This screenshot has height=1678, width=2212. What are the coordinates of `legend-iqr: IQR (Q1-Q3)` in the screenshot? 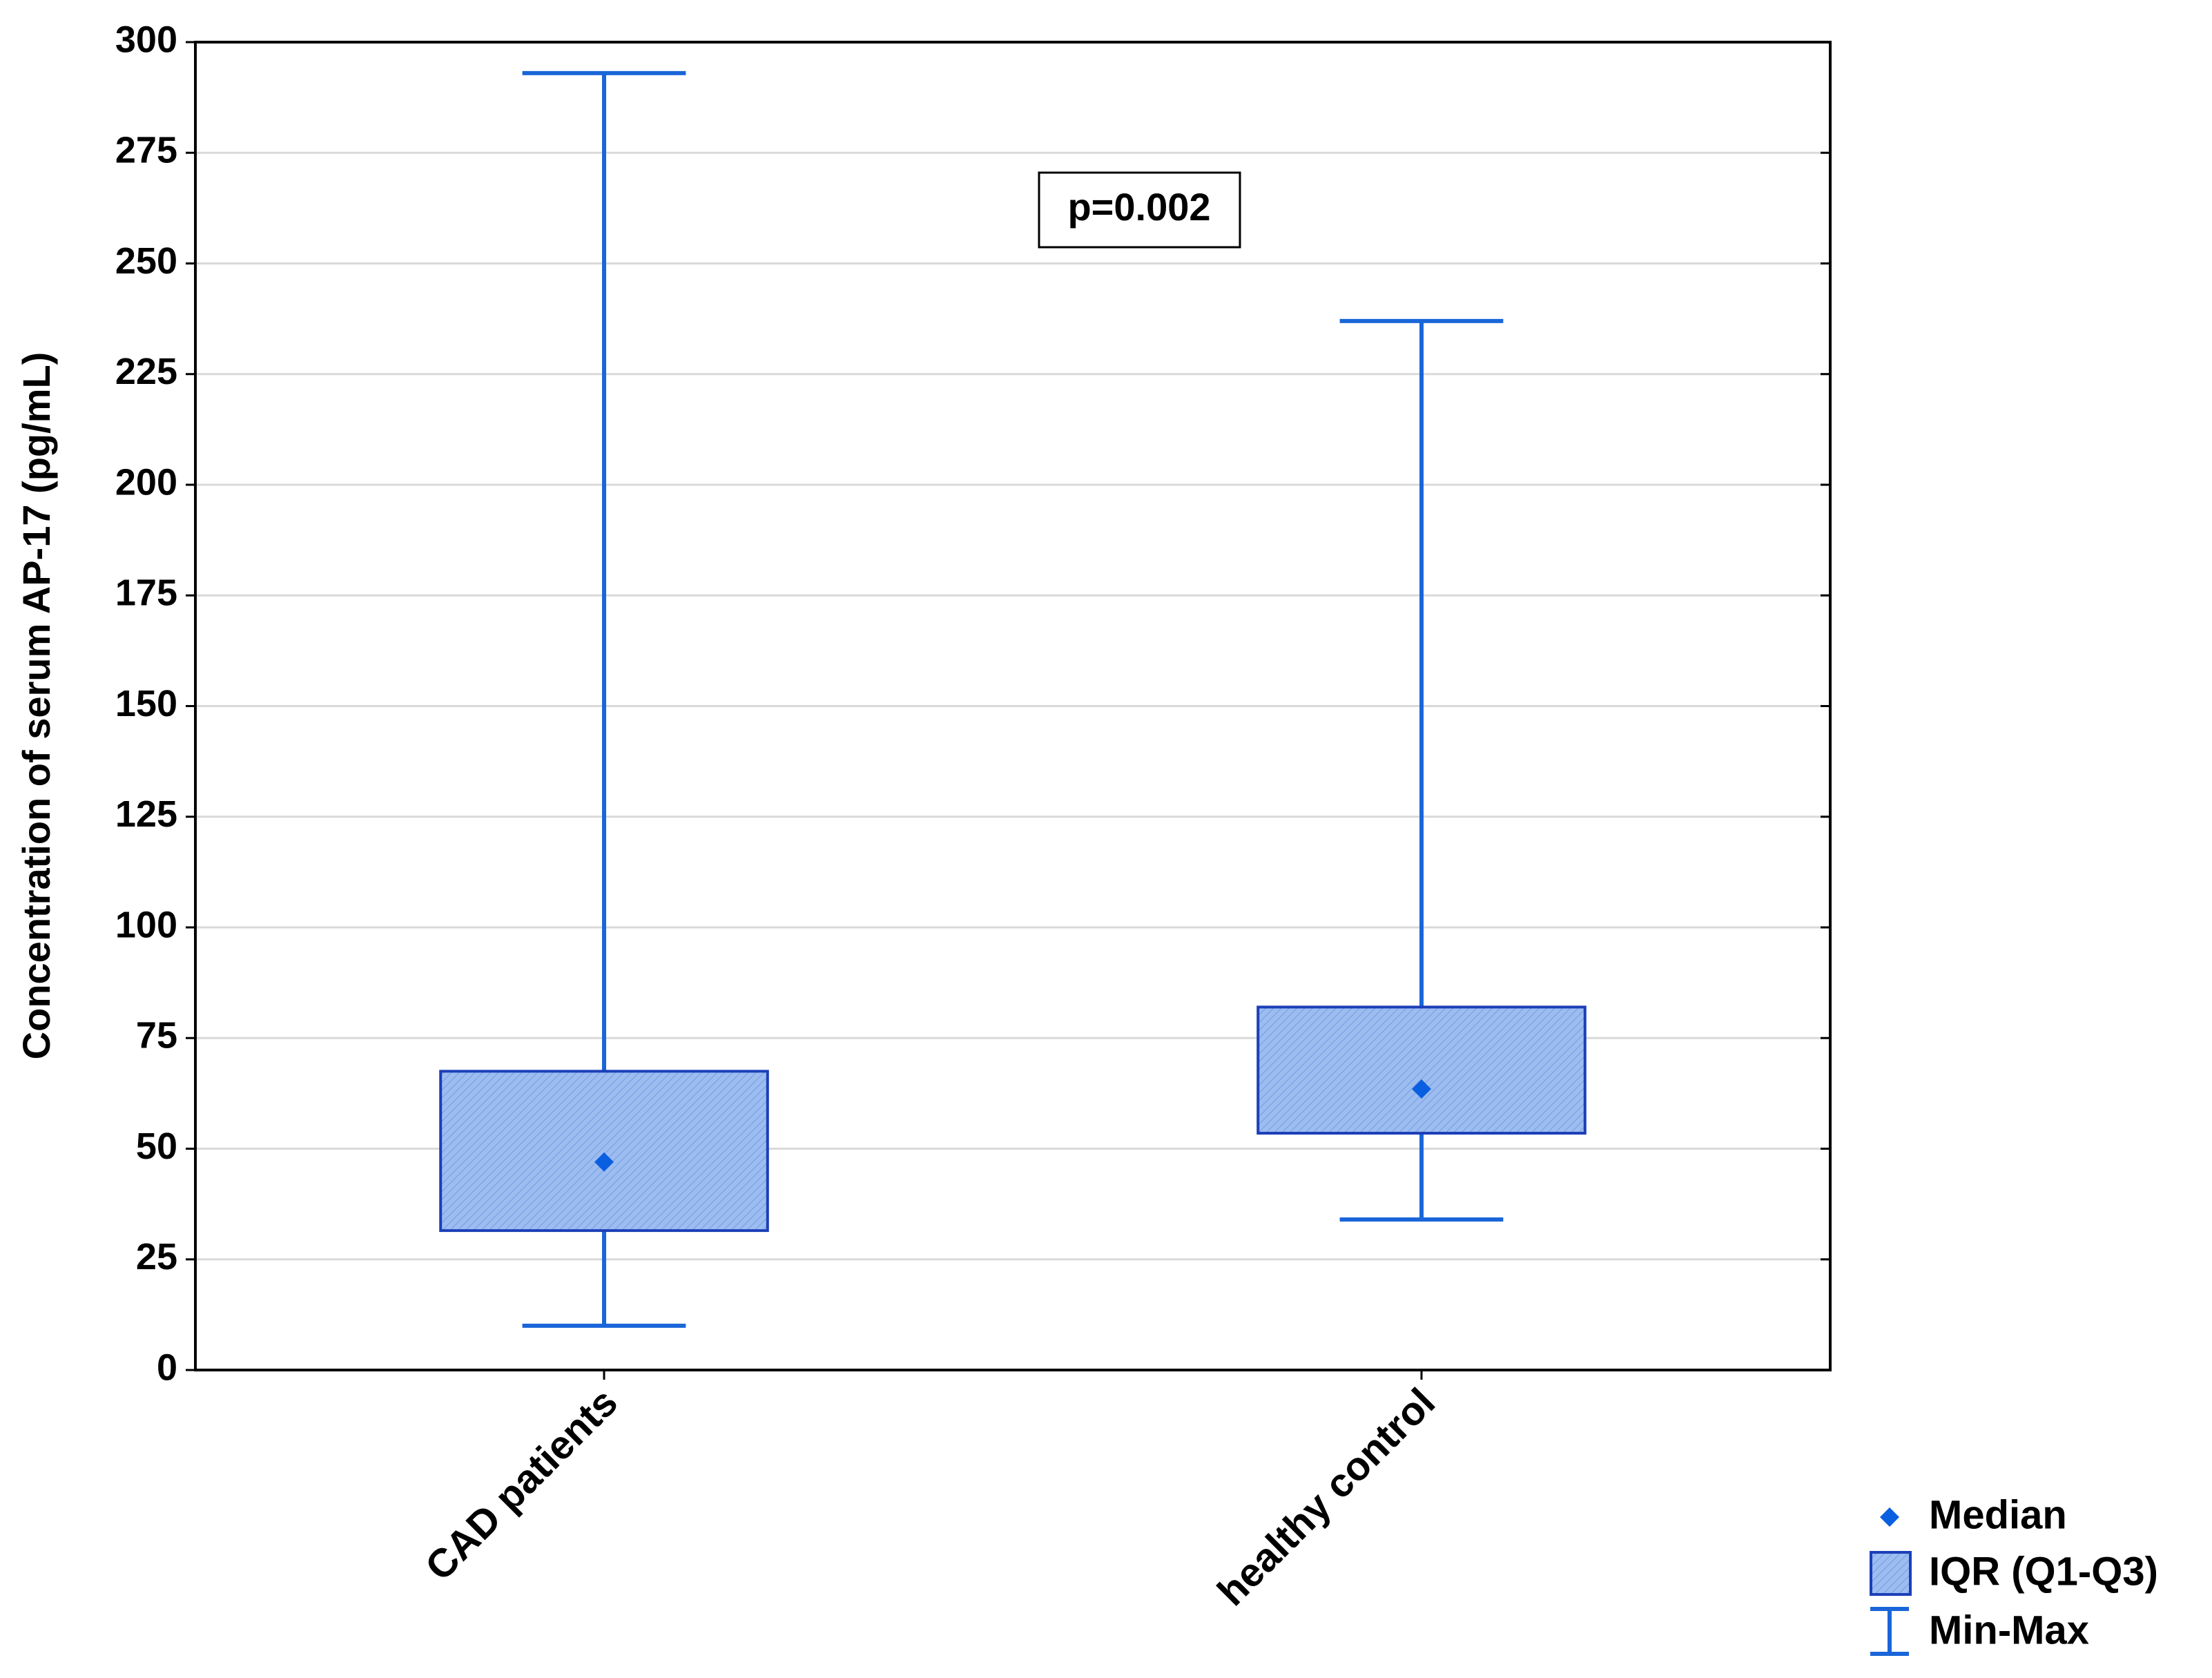 It's located at (2044, 1571).